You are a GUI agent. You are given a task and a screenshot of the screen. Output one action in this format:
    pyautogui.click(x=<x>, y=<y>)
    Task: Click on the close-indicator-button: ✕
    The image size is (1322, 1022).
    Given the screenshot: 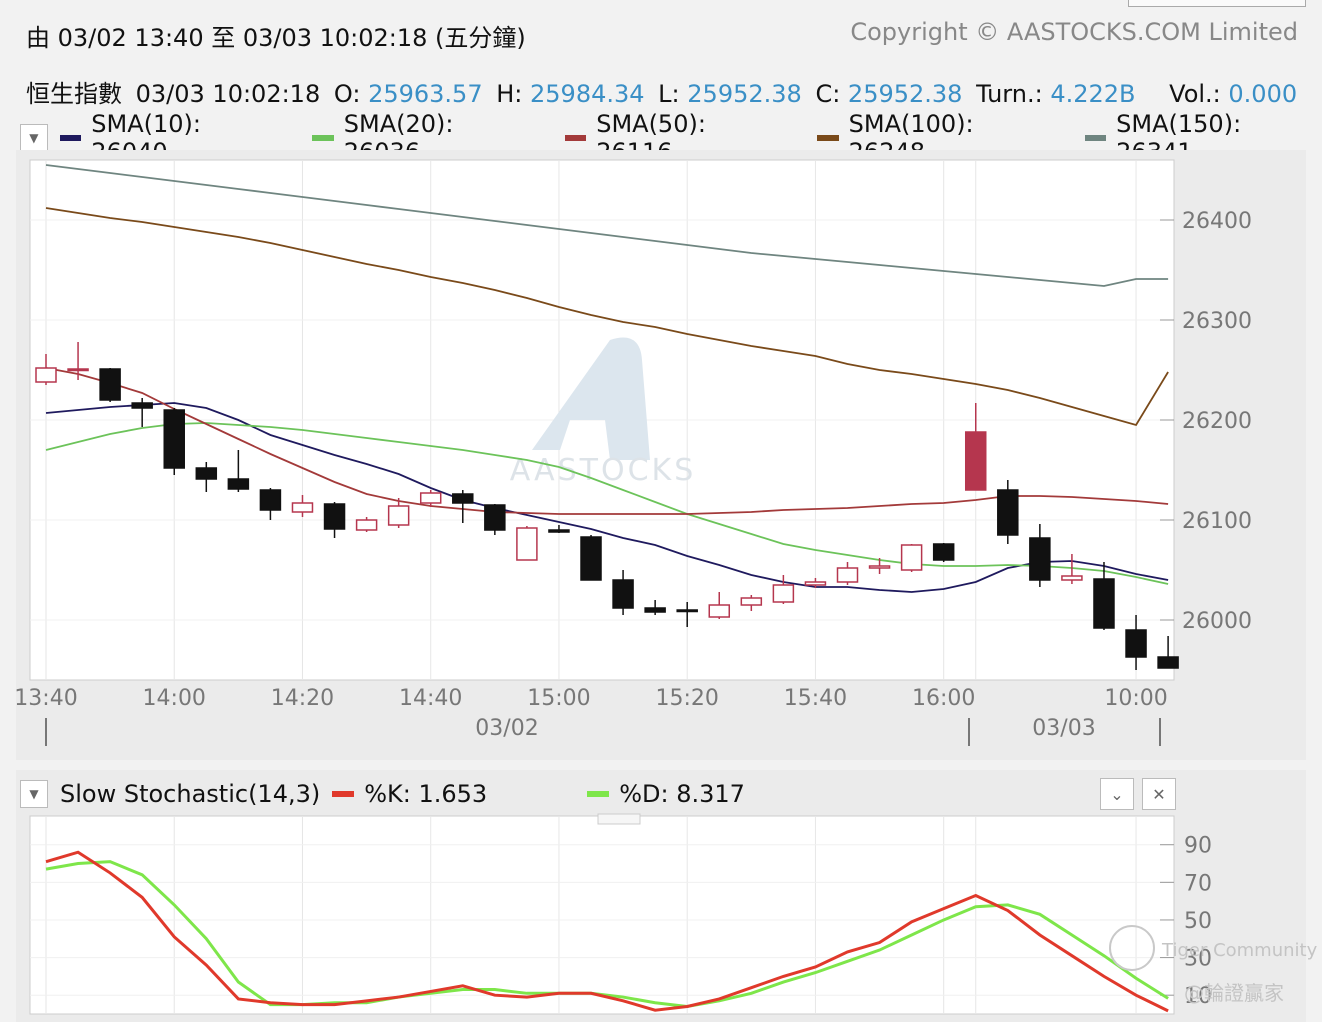 What is the action you would take?
    pyautogui.click(x=1159, y=794)
    